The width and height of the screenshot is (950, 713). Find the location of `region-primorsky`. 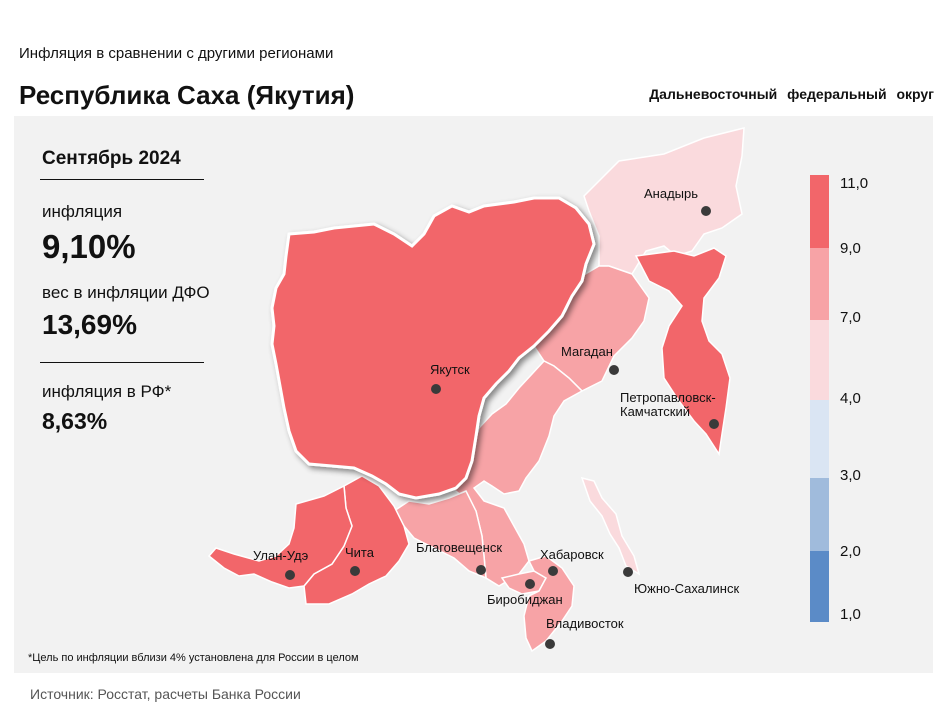

region-primorsky is located at coordinates (549, 604).